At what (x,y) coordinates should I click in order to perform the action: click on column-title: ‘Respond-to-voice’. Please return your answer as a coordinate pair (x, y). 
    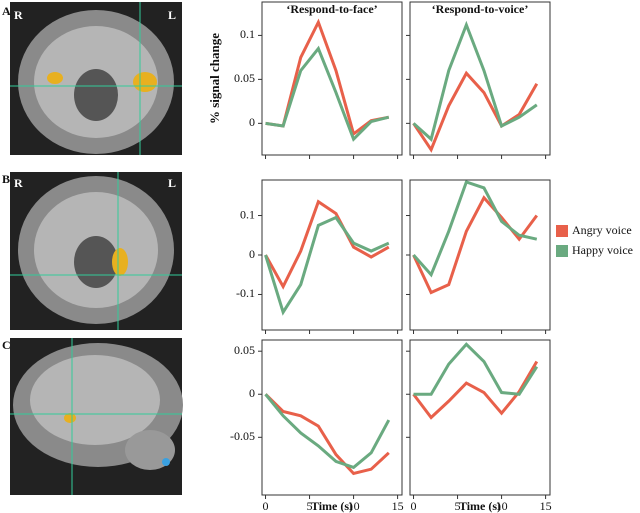
    Looking at the image, I should click on (480, 9).